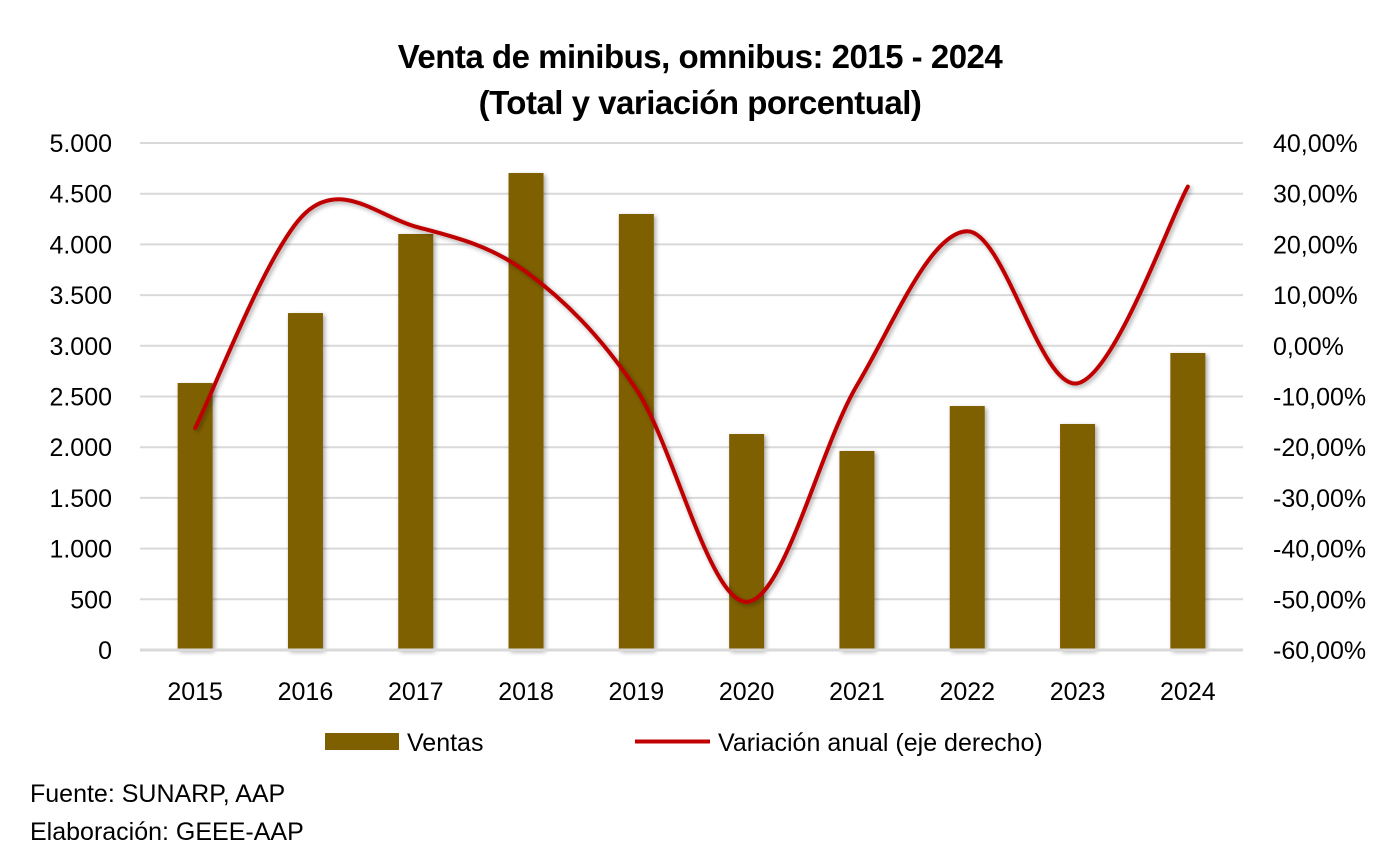  What do you see at coordinates (80, 195) in the screenshot?
I see `y-left-tick-label: 4.500` at bounding box center [80, 195].